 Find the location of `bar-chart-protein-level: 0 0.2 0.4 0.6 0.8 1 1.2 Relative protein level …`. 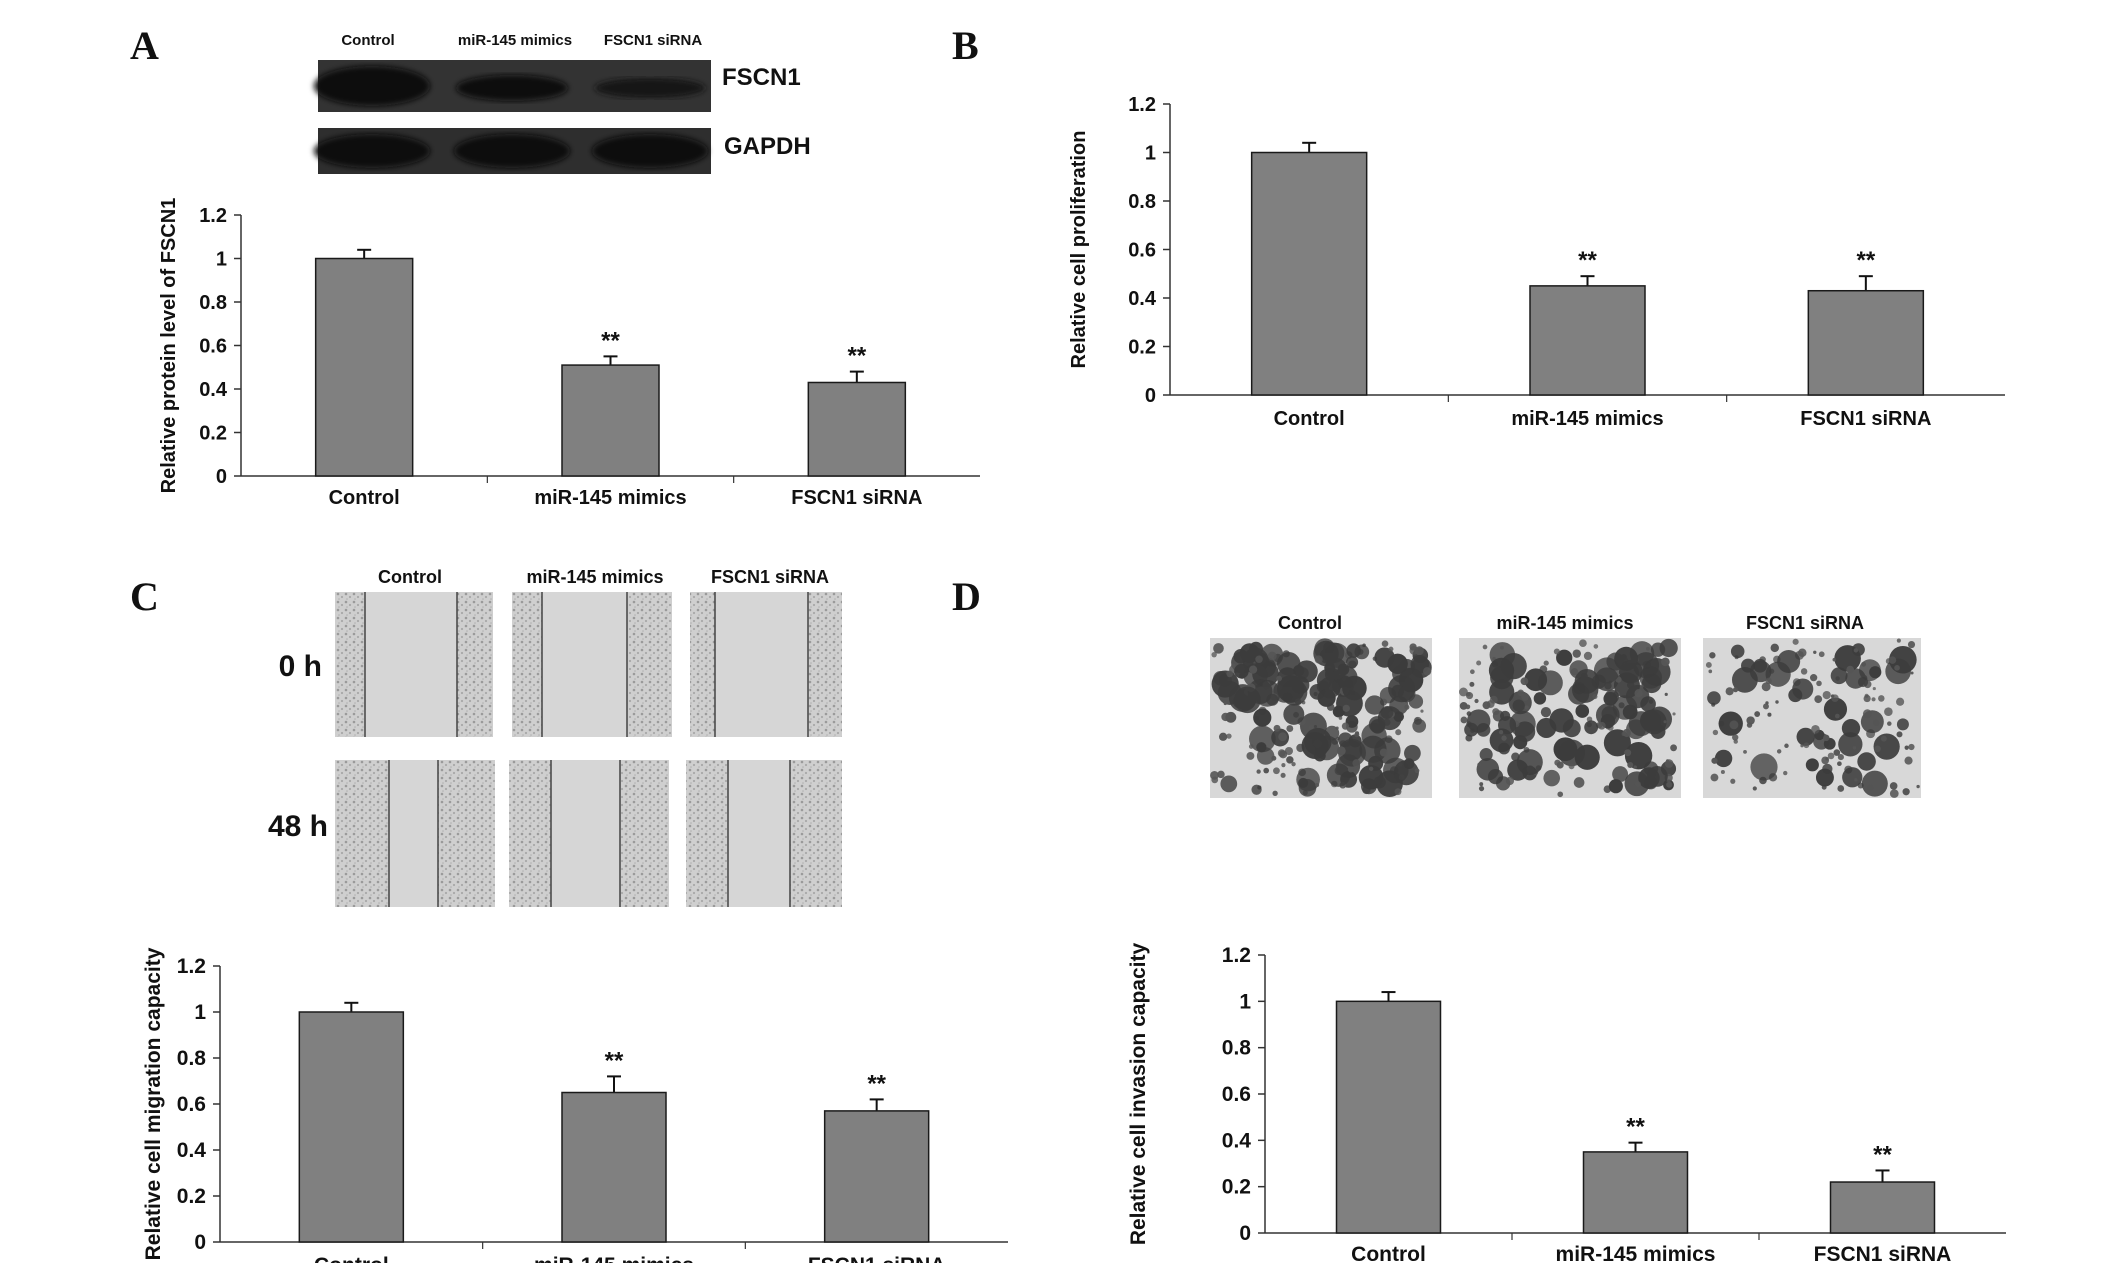

bar-chart-protein-level: 0 0.2 0.4 0.6 0.8 1 1.2 Relative protein level … is located at coordinates (569, 353).